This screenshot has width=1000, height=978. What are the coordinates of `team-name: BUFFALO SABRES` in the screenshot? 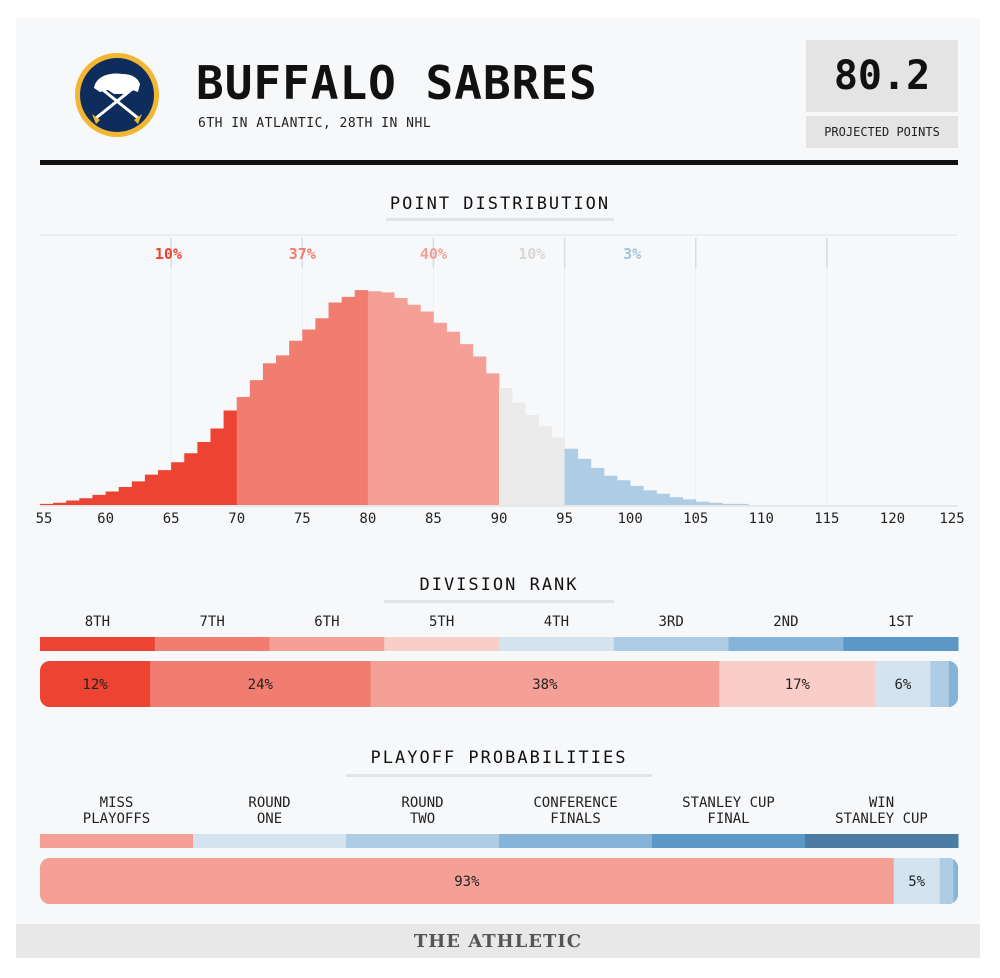 It's located at (397, 83).